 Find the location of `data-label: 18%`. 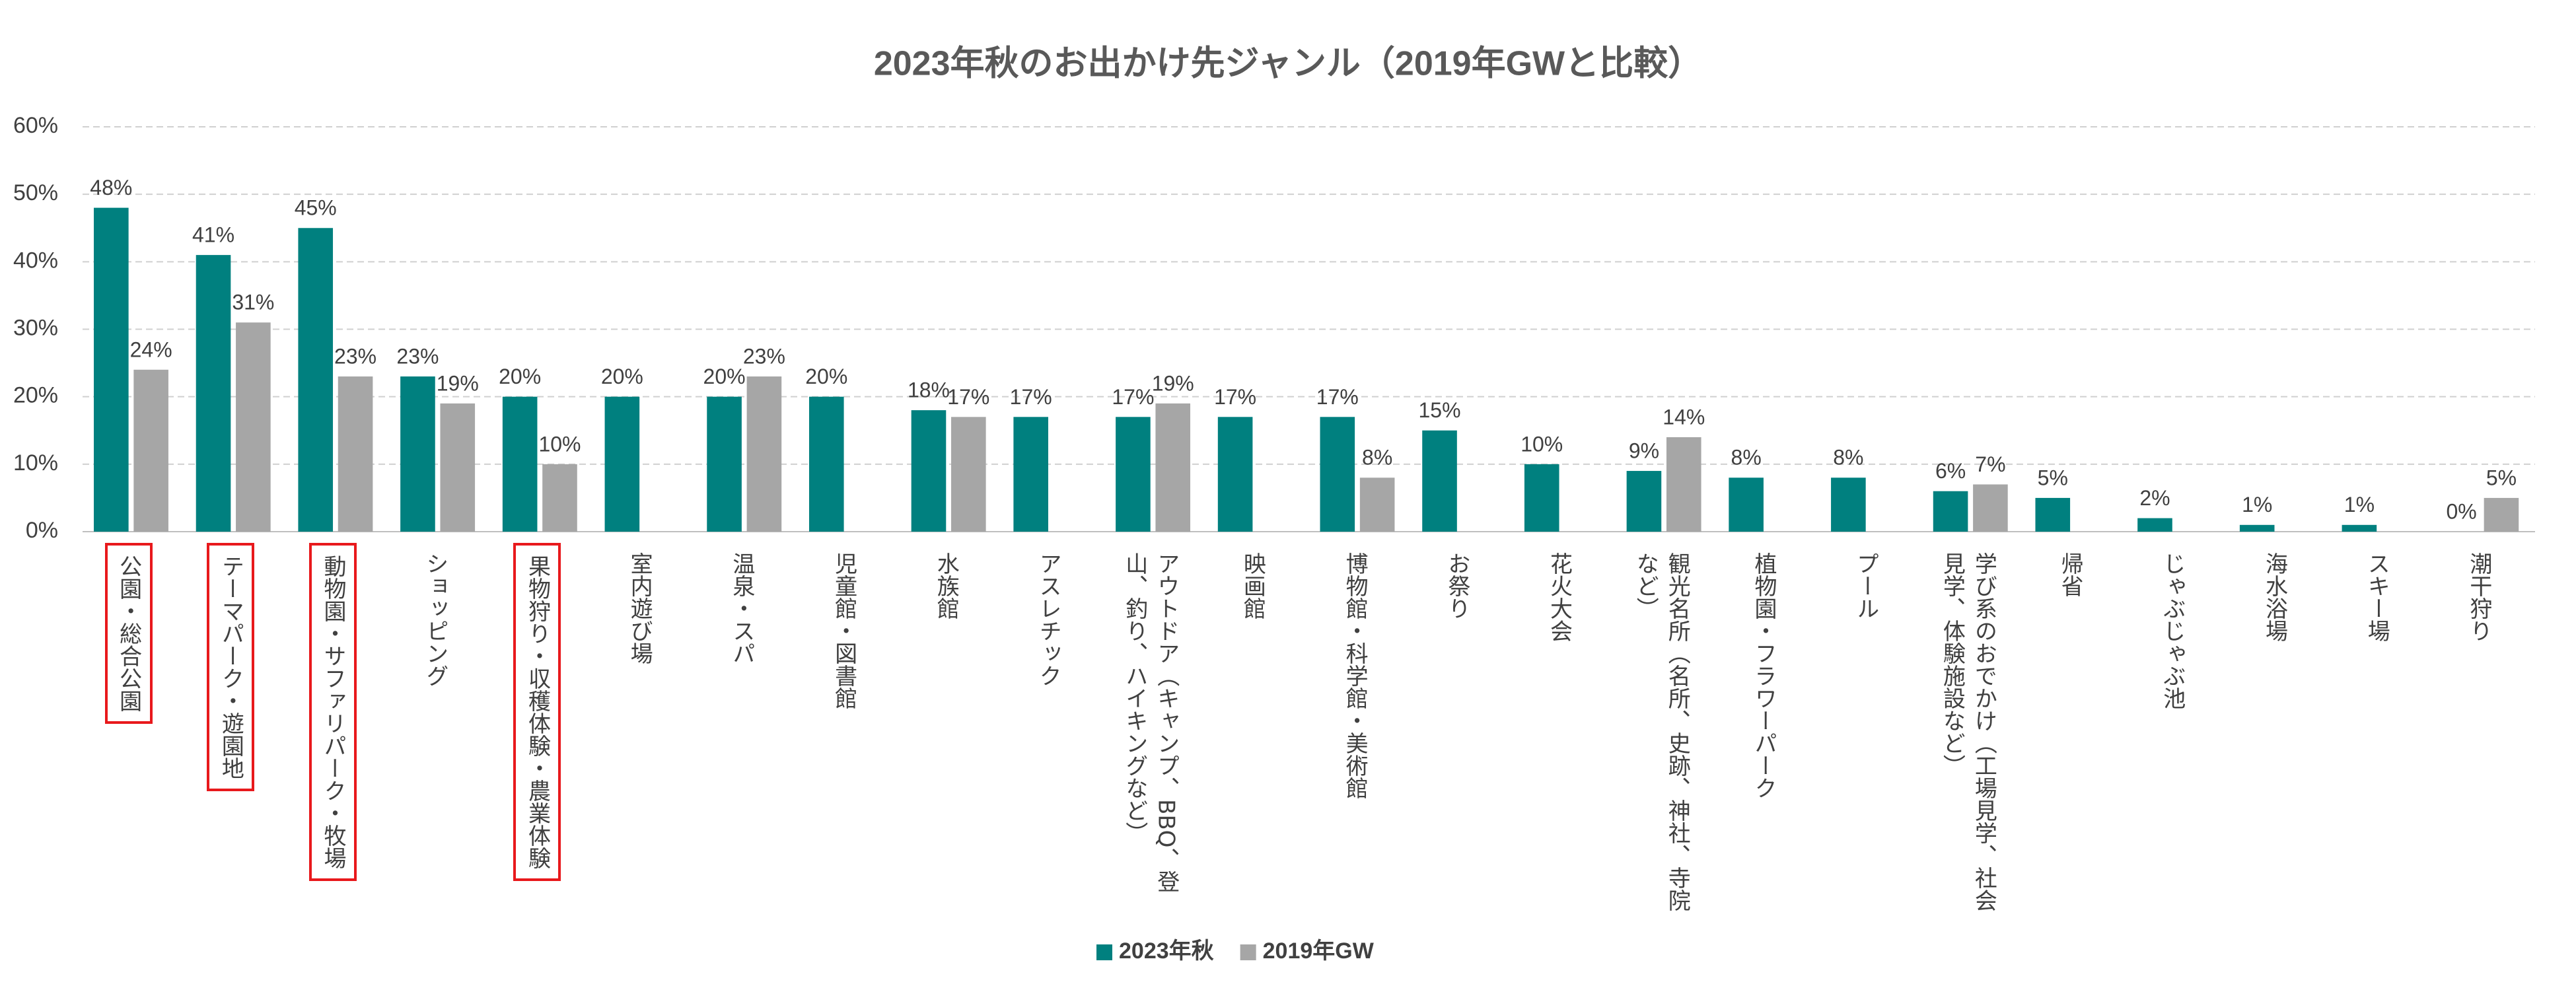

data-label: 18% is located at coordinates (929, 390).